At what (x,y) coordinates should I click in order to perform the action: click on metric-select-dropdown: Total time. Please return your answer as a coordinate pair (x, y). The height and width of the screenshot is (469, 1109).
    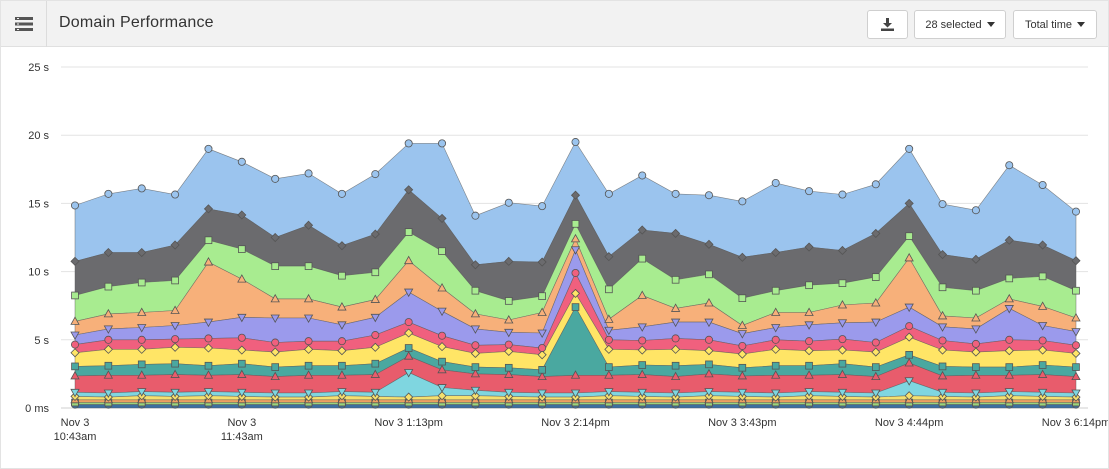
    Looking at the image, I should click on (1055, 24).